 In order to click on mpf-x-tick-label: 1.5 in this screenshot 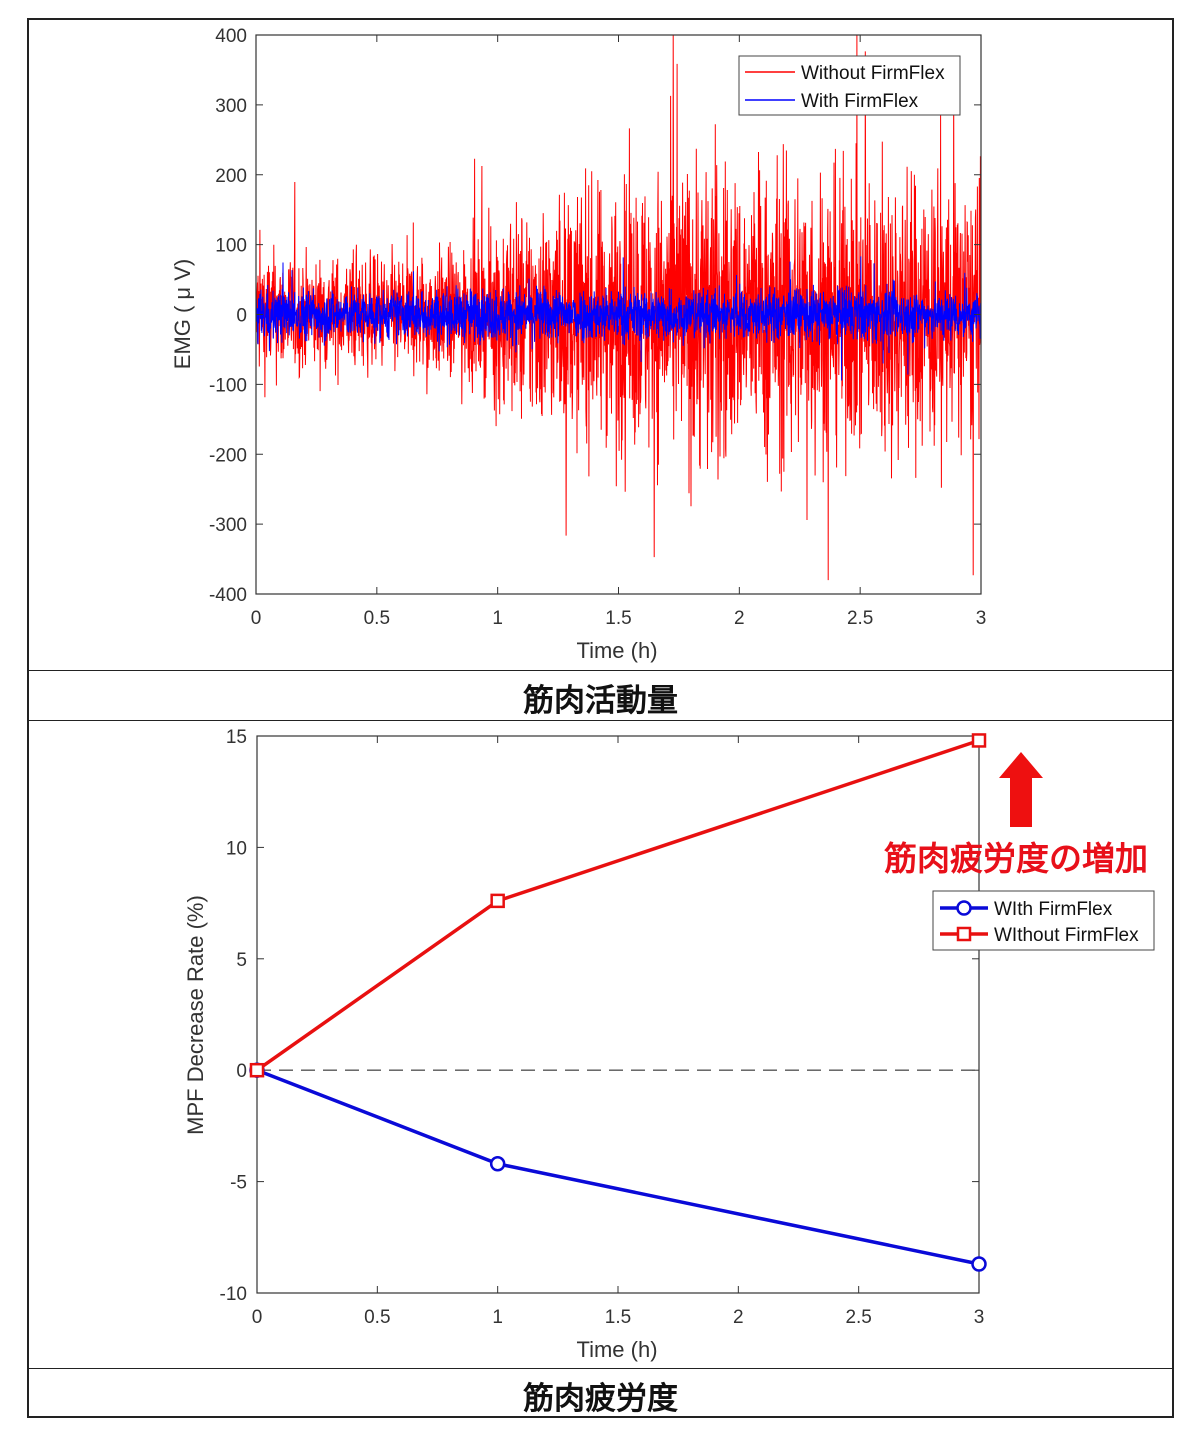, I will do `click(618, 1317)`.